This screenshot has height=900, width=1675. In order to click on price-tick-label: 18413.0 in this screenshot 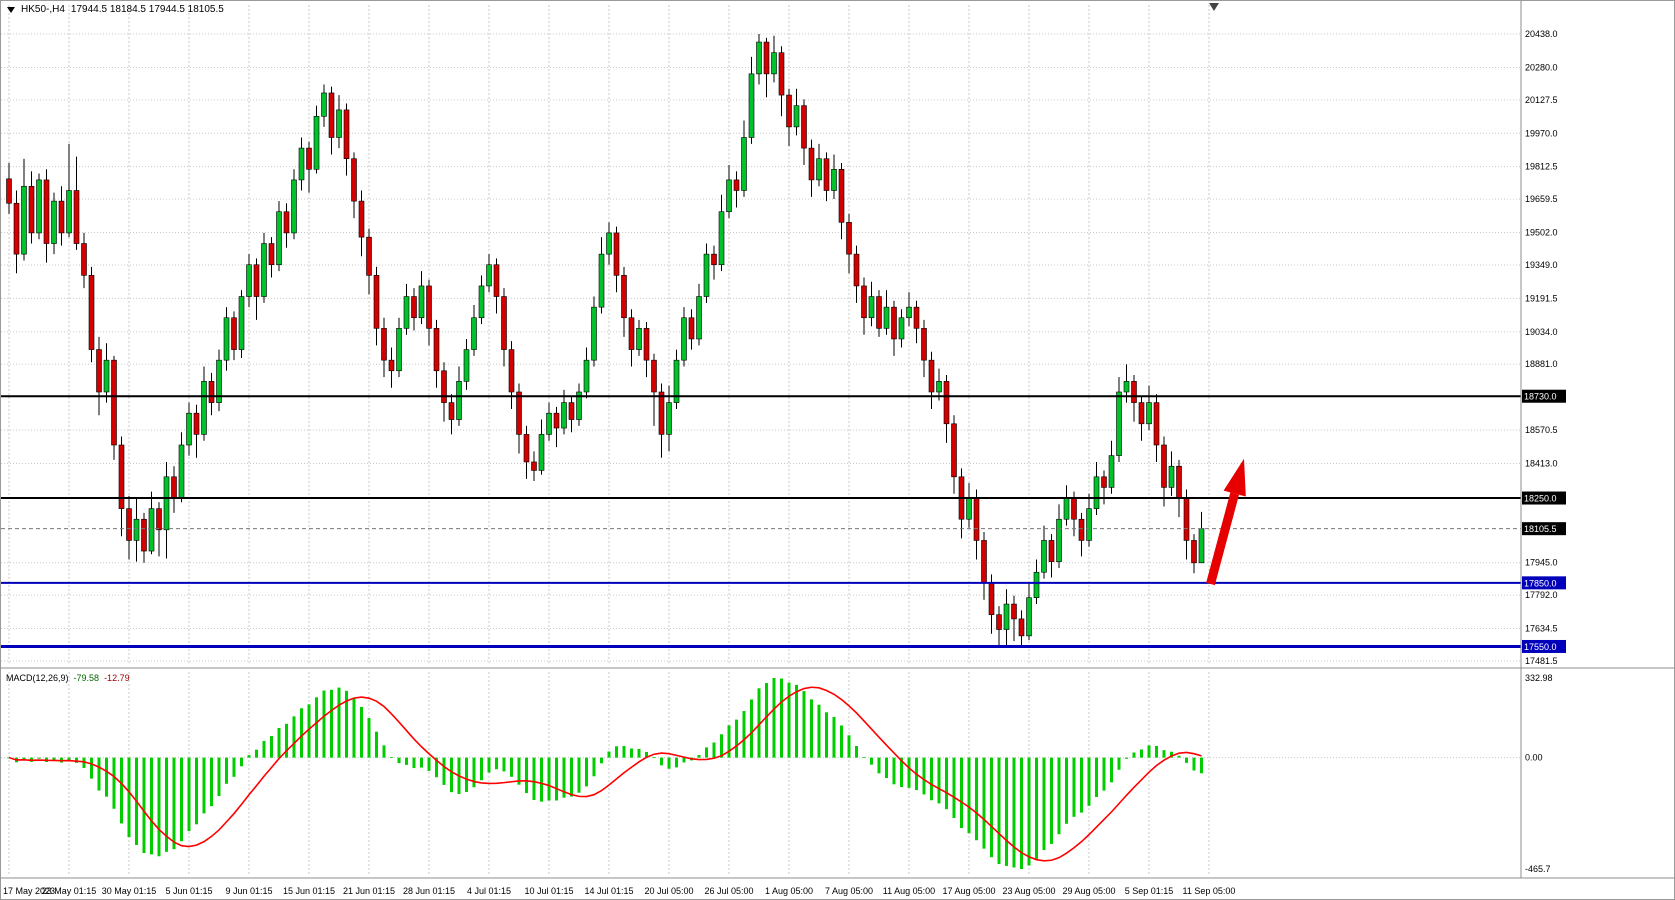, I will do `click(1541, 463)`.